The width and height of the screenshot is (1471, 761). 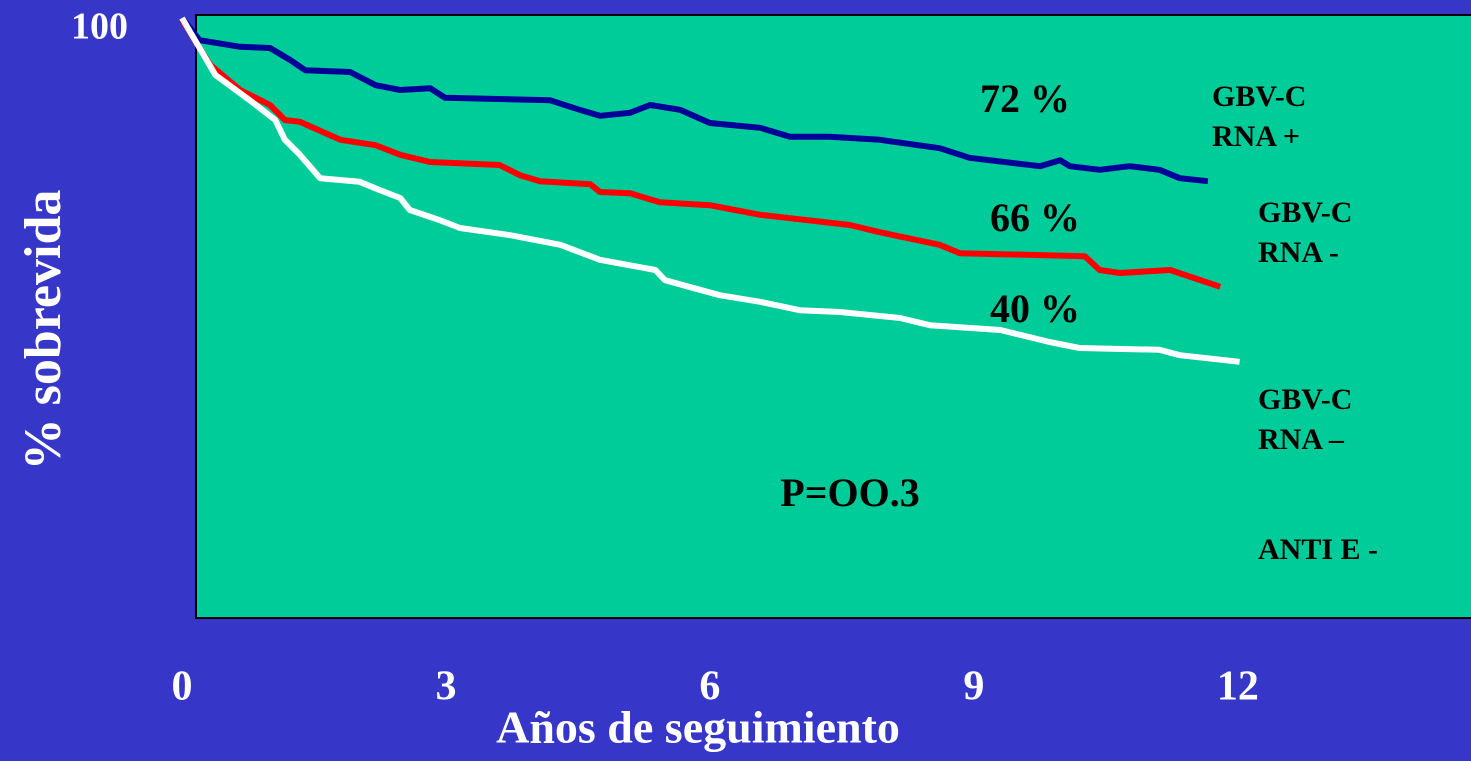 I want to click on annotation: 66 %, so click(x=1035, y=217).